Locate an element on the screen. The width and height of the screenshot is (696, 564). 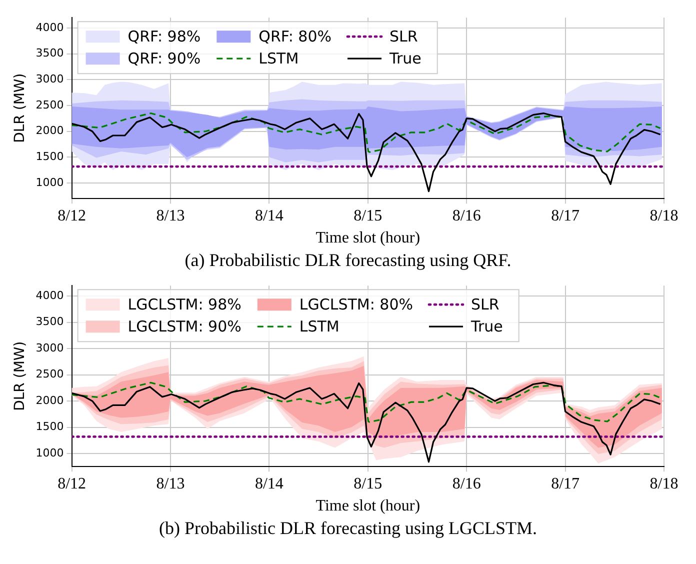
legend-label: QRF: 98% is located at coordinates (164, 36).